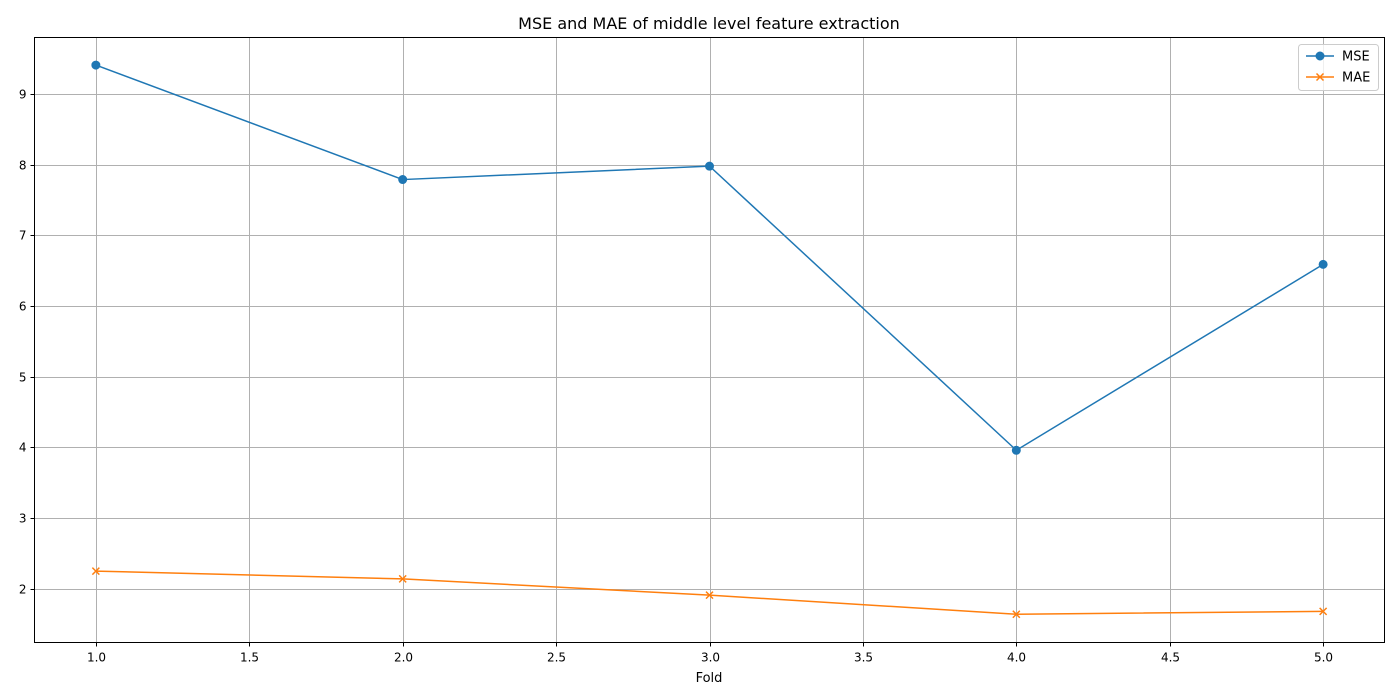  Describe the element at coordinates (23, 307) in the screenshot. I see `y-tick-label: 6` at that location.